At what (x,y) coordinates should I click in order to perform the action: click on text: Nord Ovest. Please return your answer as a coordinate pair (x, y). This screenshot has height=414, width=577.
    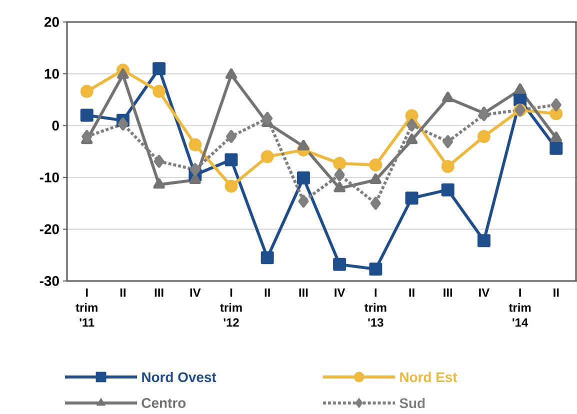
    Looking at the image, I should click on (179, 377).